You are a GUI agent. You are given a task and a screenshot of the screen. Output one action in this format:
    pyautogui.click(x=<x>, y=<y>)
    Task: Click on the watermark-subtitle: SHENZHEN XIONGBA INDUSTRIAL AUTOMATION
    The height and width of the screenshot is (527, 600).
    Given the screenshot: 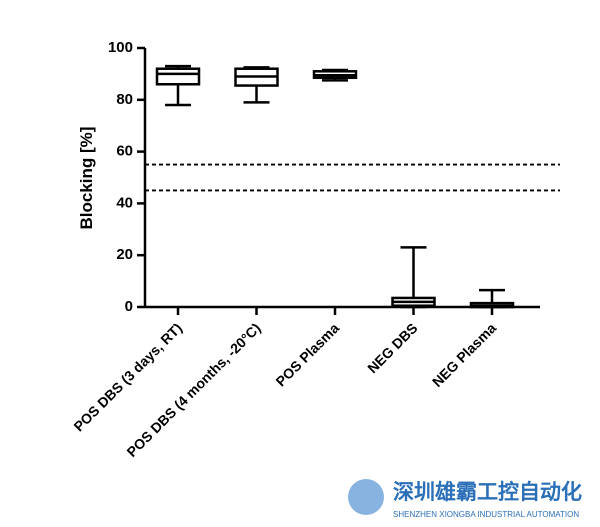 What is the action you would take?
    pyautogui.click(x=486, y=514)
    